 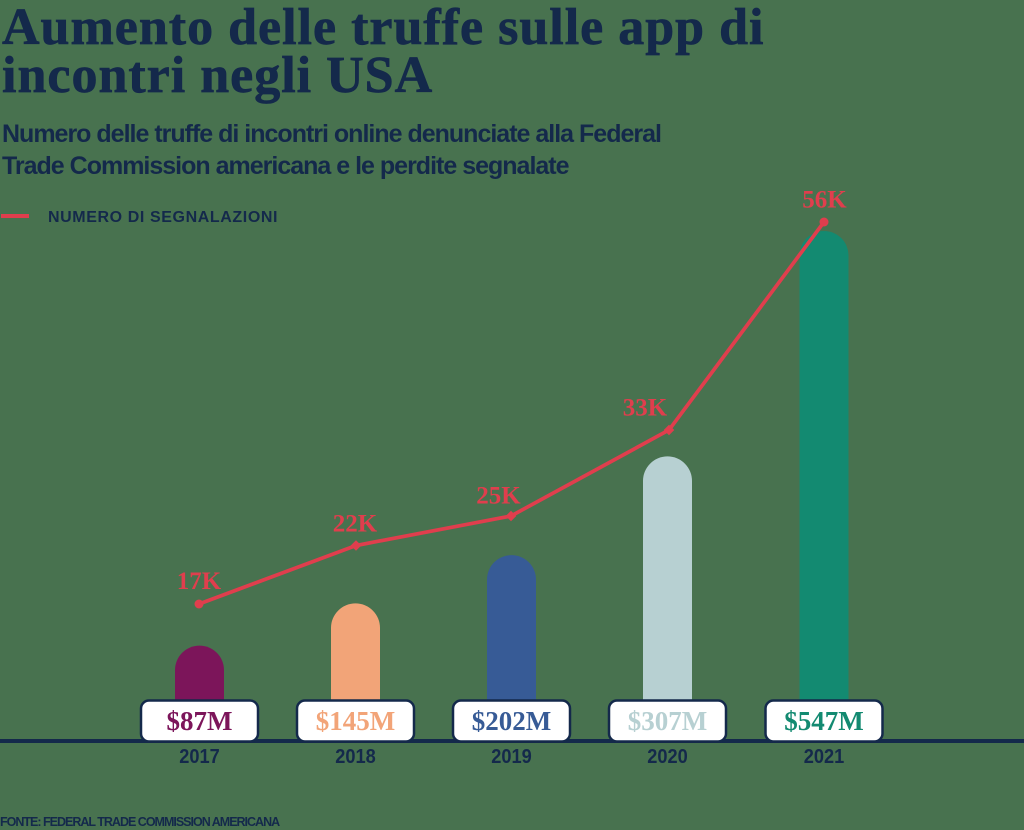 What do you see at coordinates (355, 757) in the screenshot?
I see `svg-text: 2018` at bounding box center [355, 757].